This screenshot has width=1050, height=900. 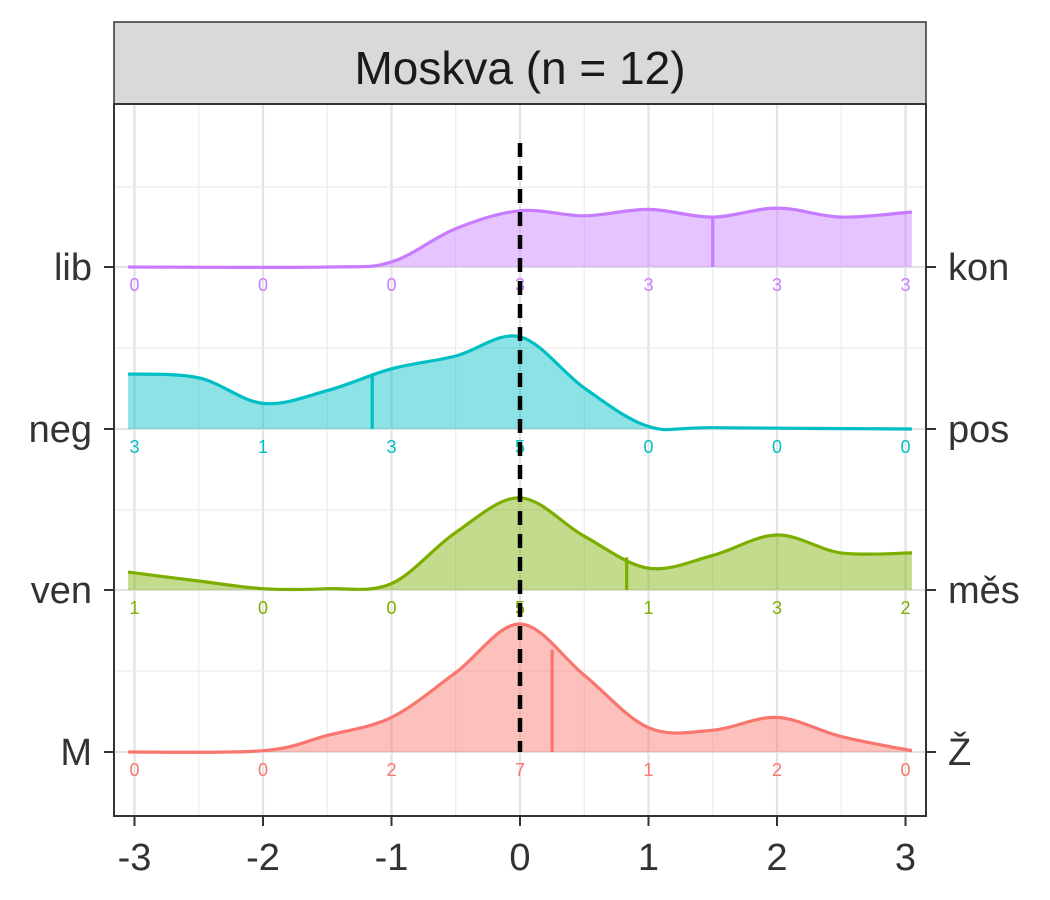 I want to click on facet-strip-background, so click(x=520, y=63).